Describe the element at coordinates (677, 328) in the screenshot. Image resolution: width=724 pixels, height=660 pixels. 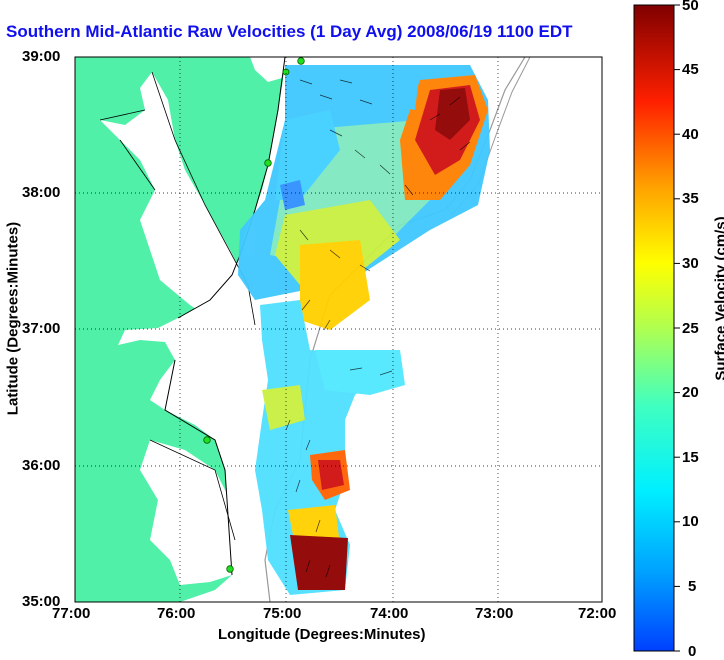
I see `colorbar-ticks` at that location.